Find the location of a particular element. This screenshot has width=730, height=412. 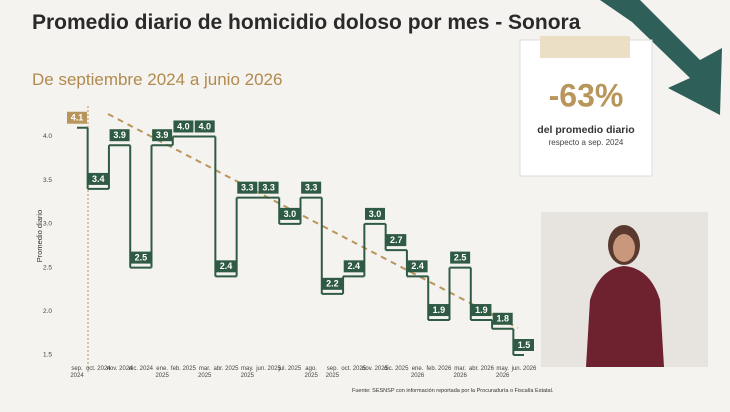

x-tick-label: mar. 2026 is located at coordinates (460, 372).